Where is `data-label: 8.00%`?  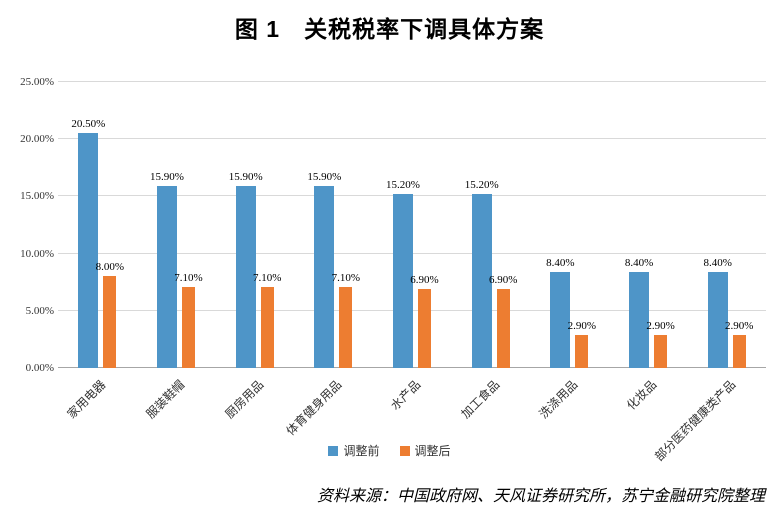
data-label: 8.00% is located at coordinates (110, 267).